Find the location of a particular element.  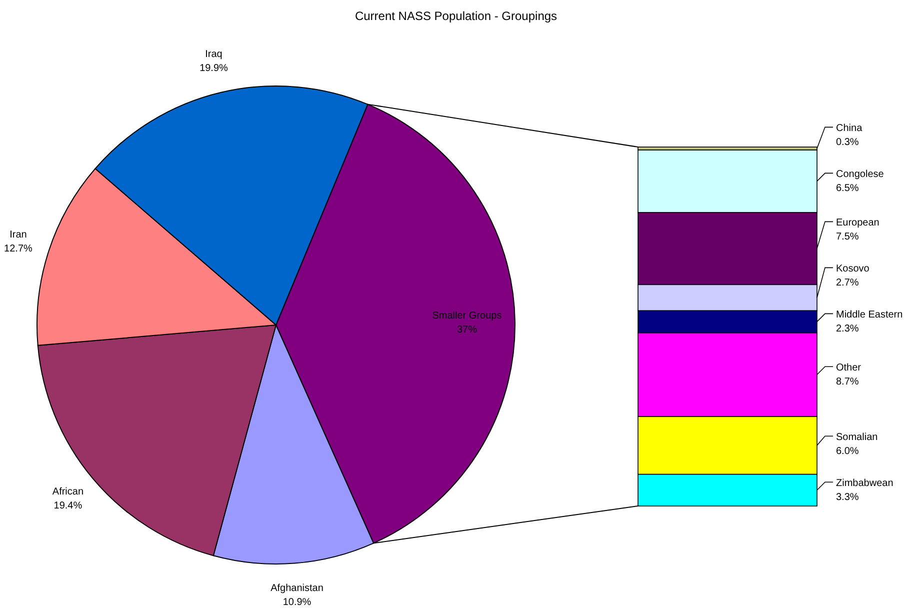

data-label: 10.9% is located at coordinates (297, 602).